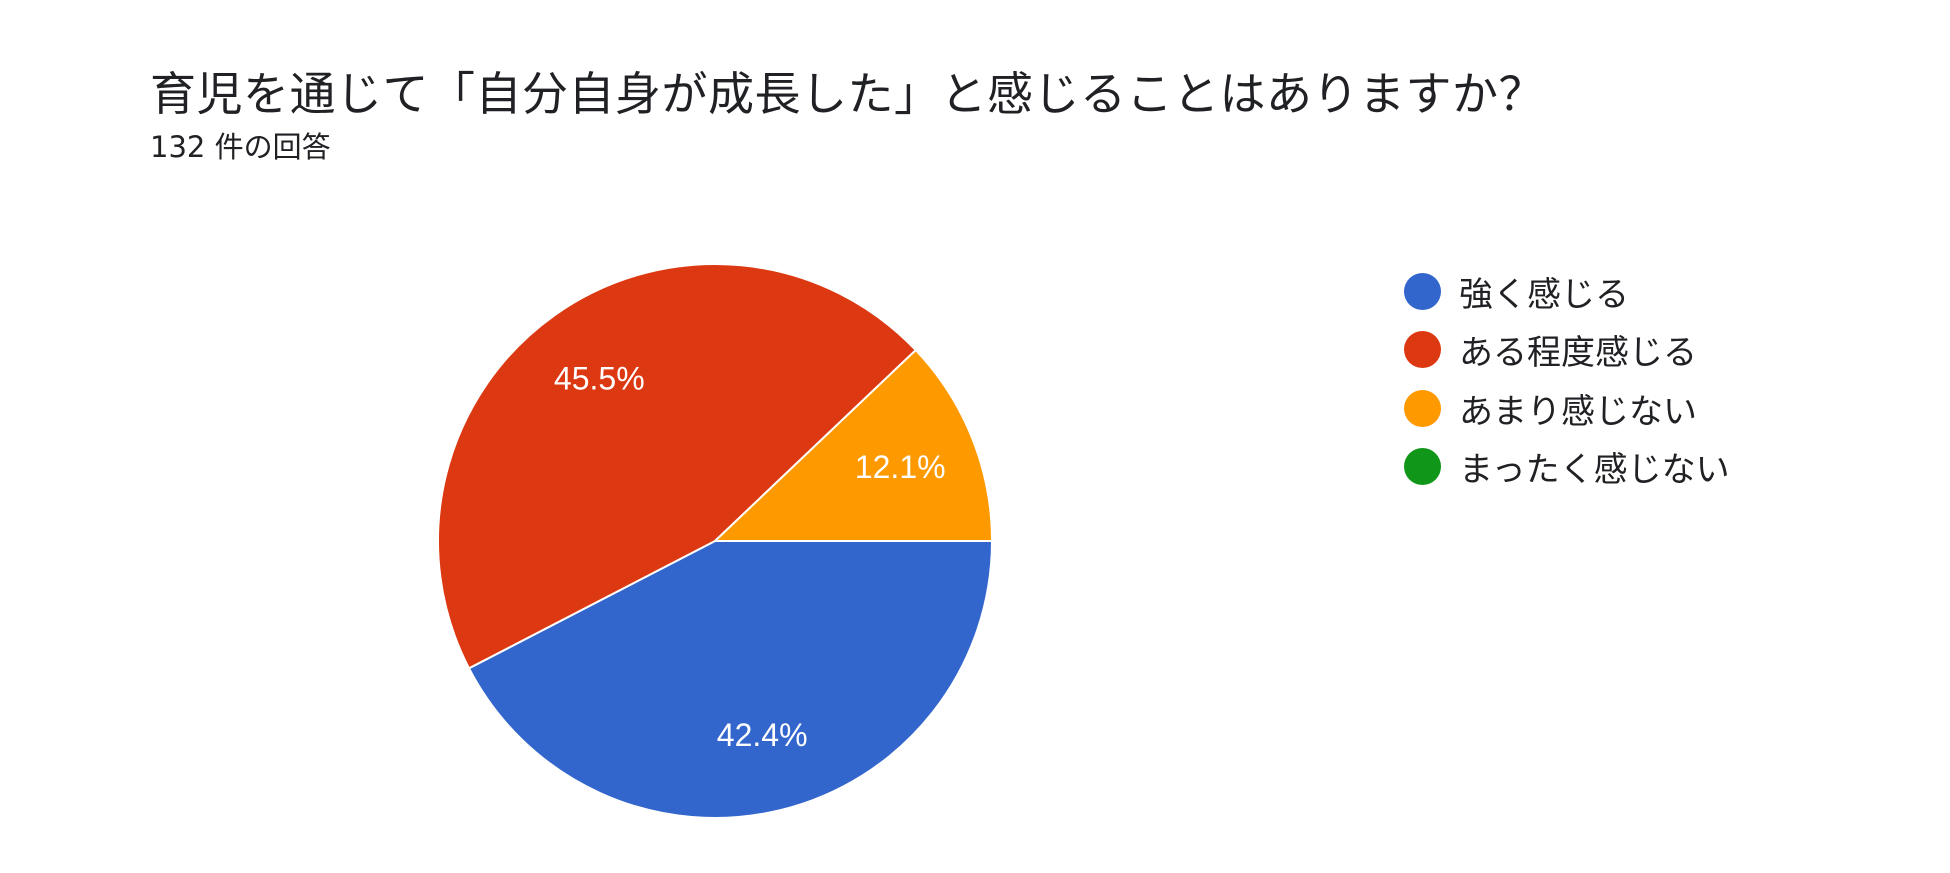 This screenshot has width=1950, height=873. What do you see at coordinates (1544, 294) in the screenshot?
I see `legend-label: 強く感じる` at bounding box center [1544, 294].